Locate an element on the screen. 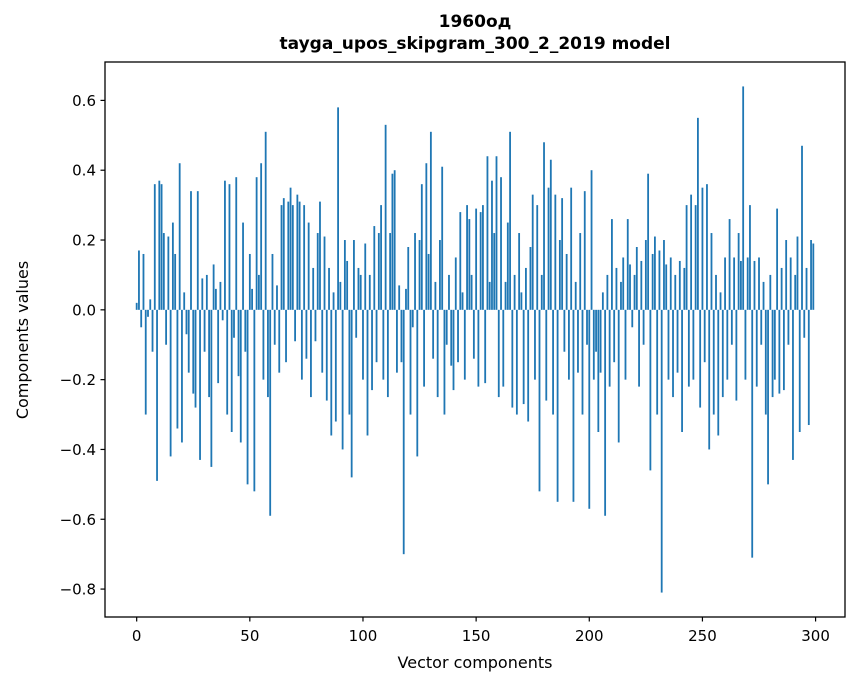 The image size is (867, 696). svg-text: 50 is located at coordinates (249, 636).